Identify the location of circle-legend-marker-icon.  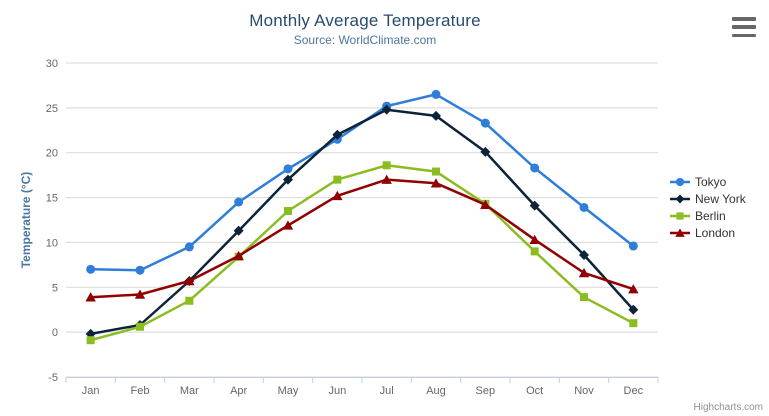
(680, 182).